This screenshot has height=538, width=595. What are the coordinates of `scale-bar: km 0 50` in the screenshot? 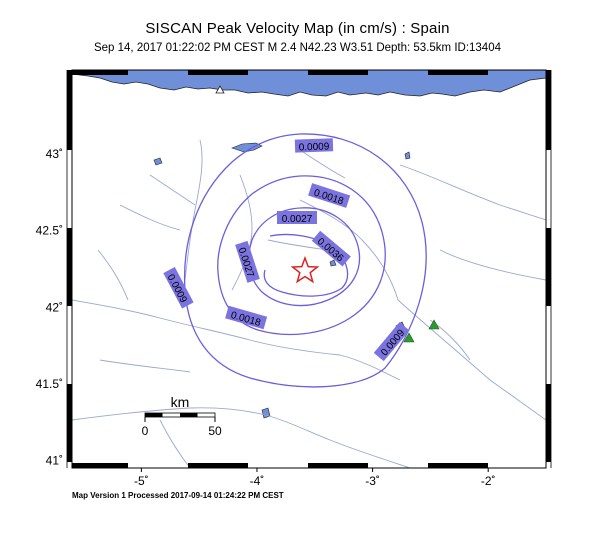 It's located at (182, 416).